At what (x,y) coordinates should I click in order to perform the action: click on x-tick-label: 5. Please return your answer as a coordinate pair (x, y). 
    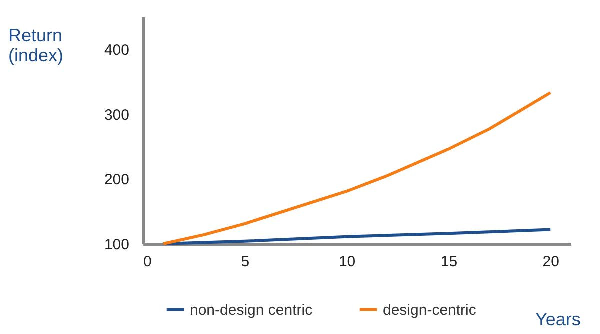
    Looking at the image, I should click on (245, 262).